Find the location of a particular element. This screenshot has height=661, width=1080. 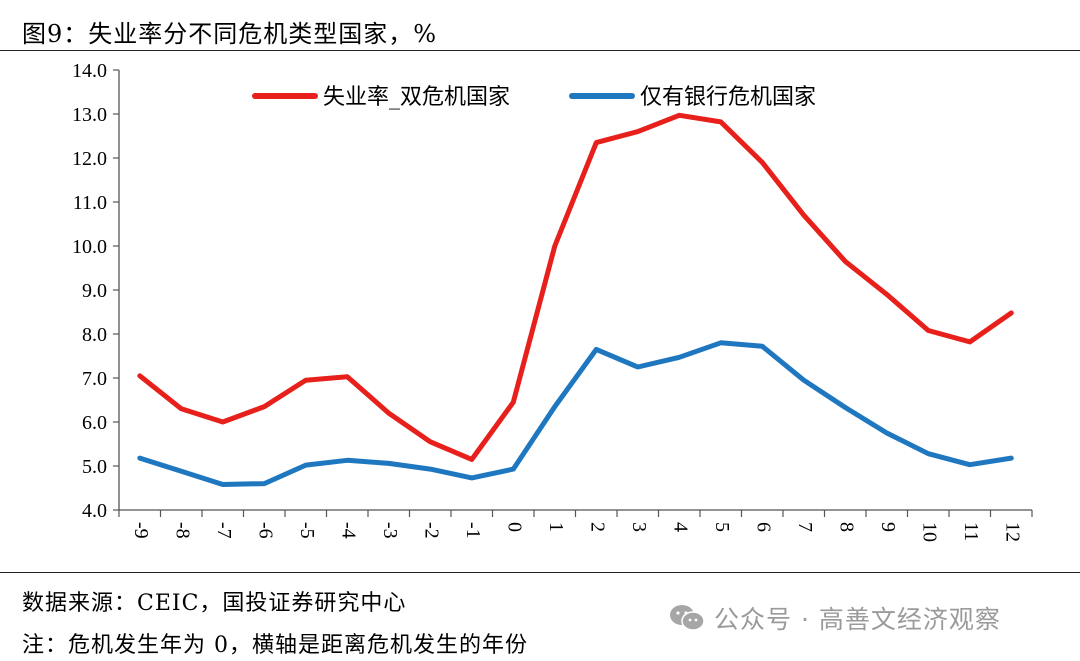

x-tick-label: 1 is located at coordinates (556, 527).